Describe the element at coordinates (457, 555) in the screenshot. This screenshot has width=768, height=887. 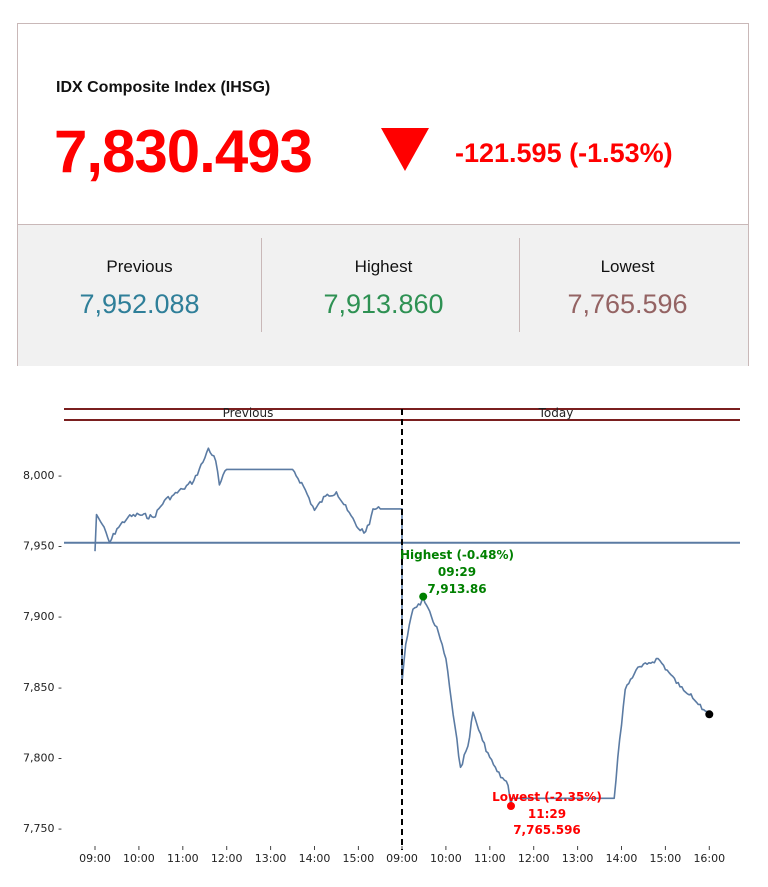
I see `highest-label: Highest (-0.48%)` at that location.